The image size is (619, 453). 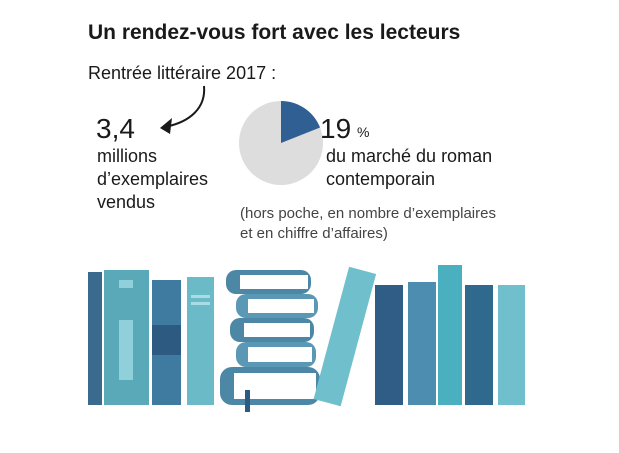 I want to click on arrow, so click(x=185, y=106).